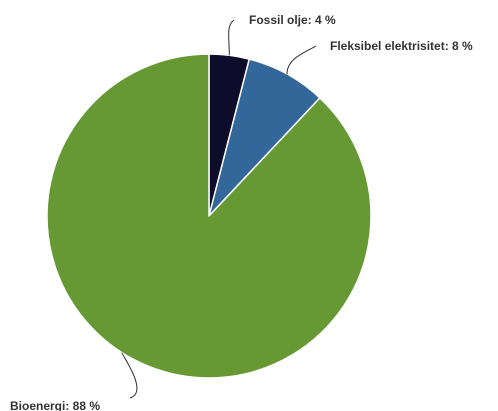 The height and width of the screenshot is (411, 498). I want to click on slice-label-fossil-olje: Fossil olje: 4 %, so click(292, 20).